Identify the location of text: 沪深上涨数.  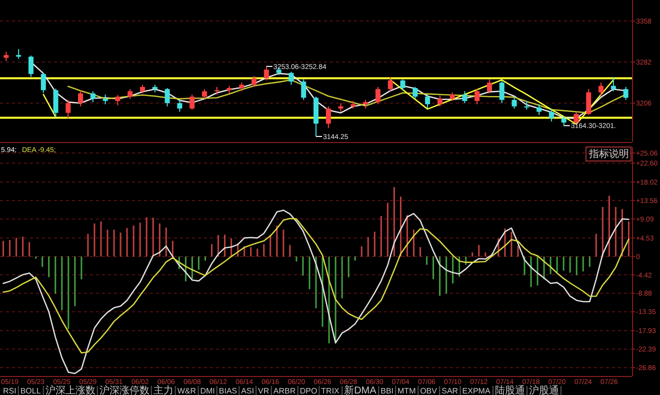
(70, 389).